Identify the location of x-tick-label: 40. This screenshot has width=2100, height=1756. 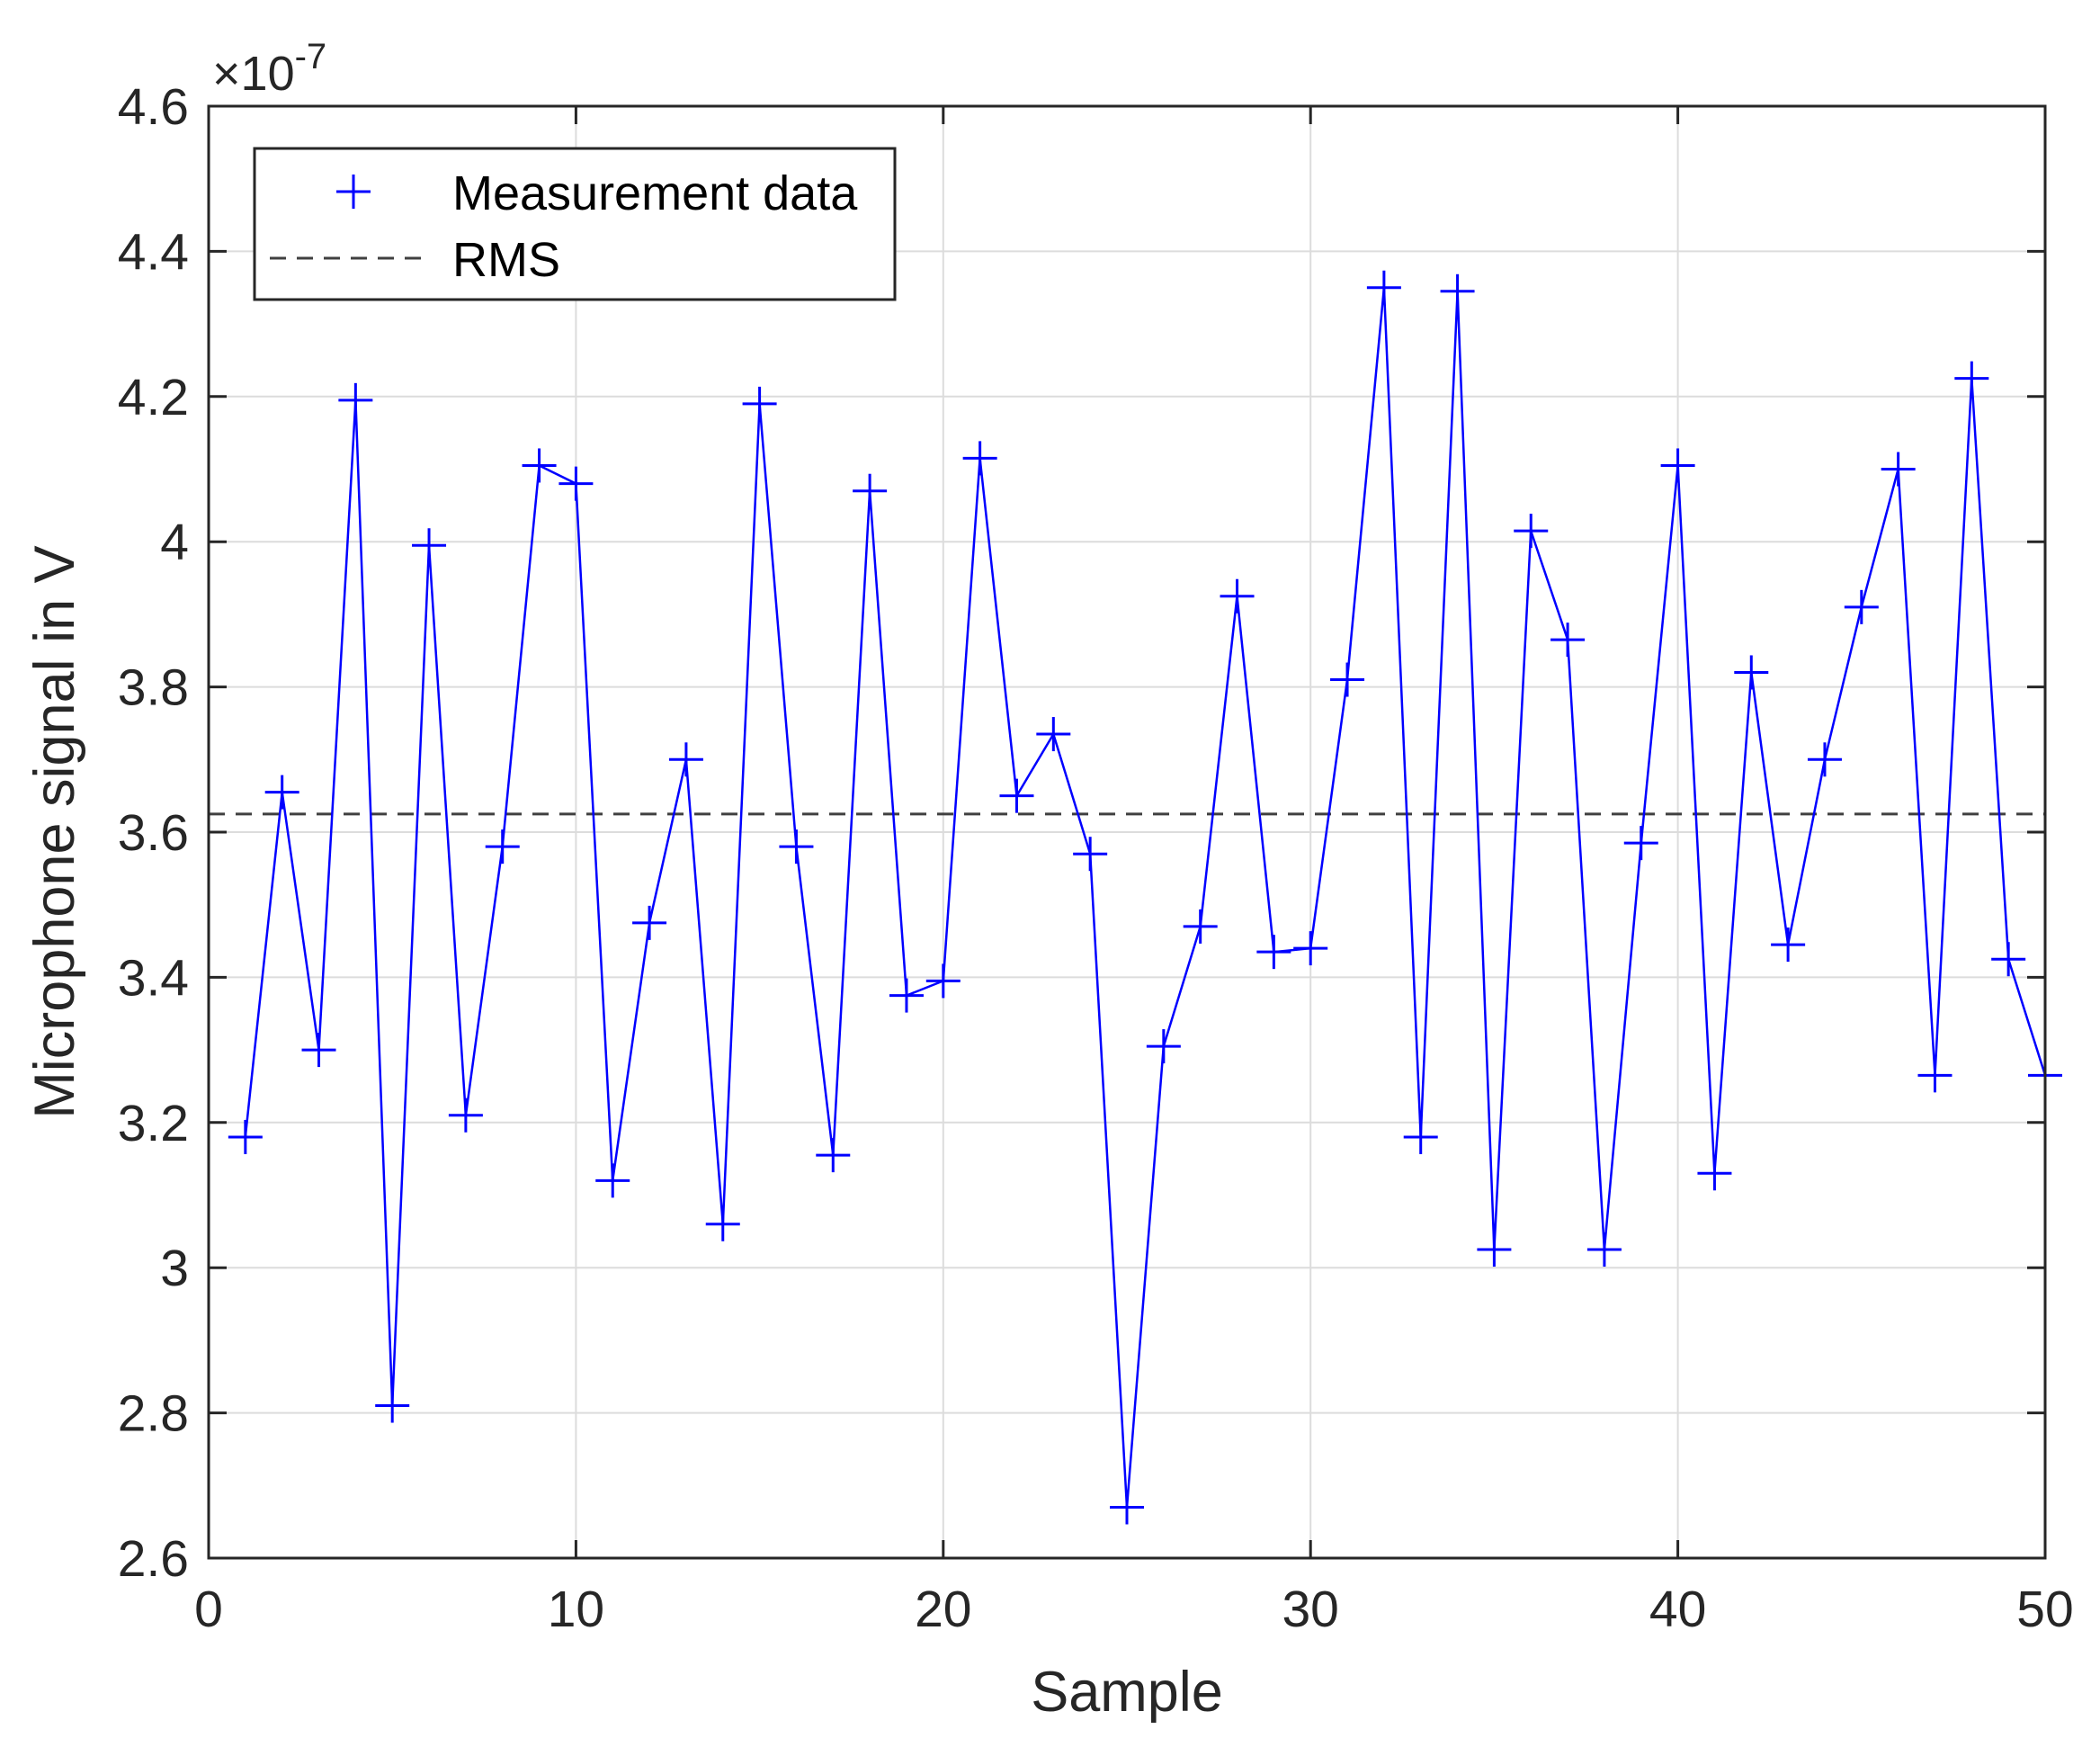
(1677, 1609).